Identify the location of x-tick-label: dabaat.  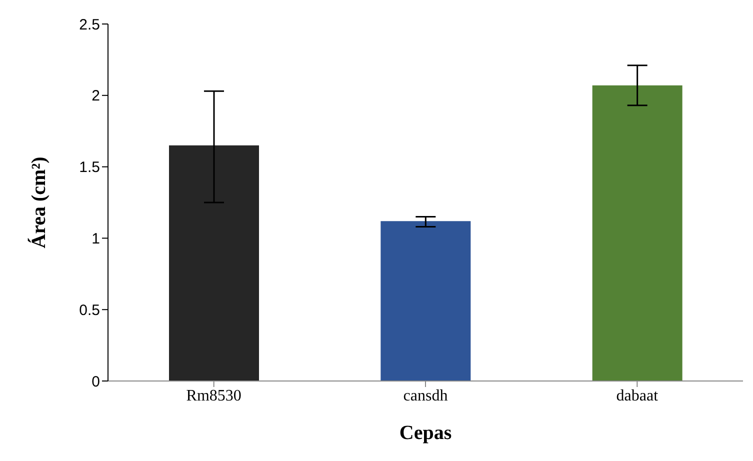
(637, 395).